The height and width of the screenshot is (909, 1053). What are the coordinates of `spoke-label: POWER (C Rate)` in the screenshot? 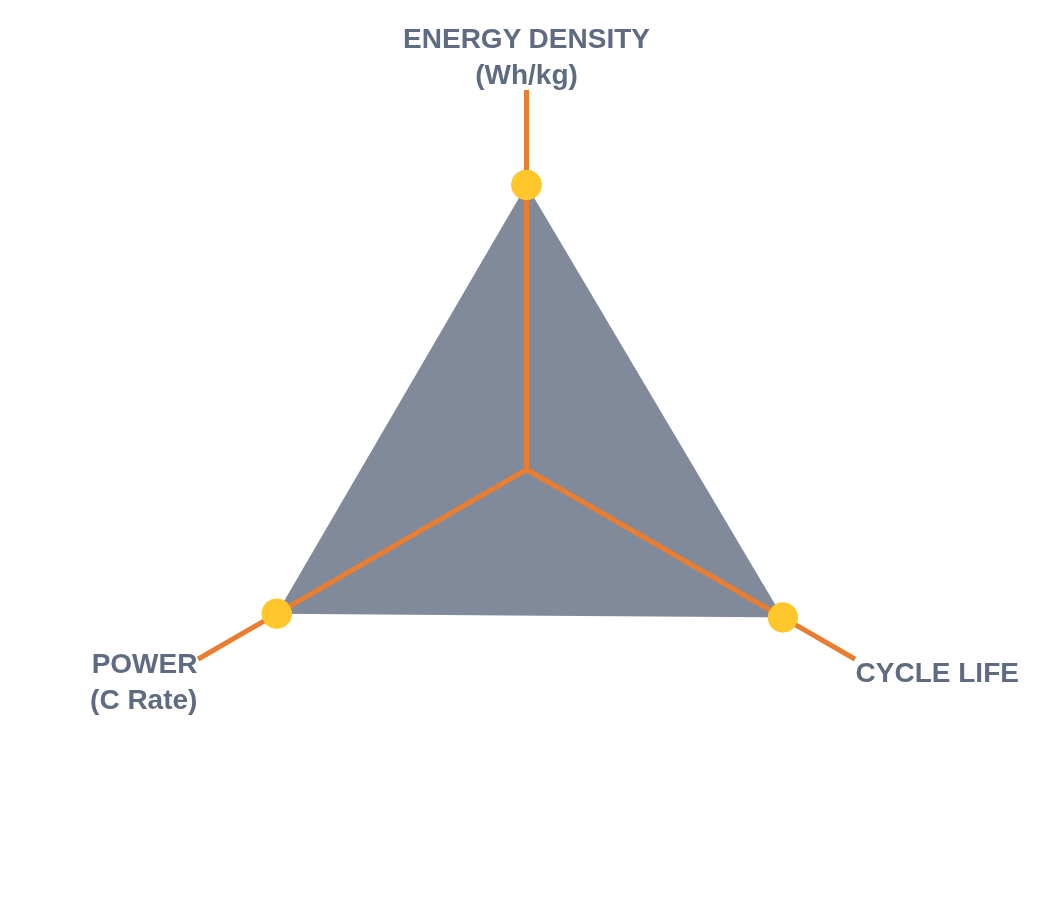 It's located at (144, 681).